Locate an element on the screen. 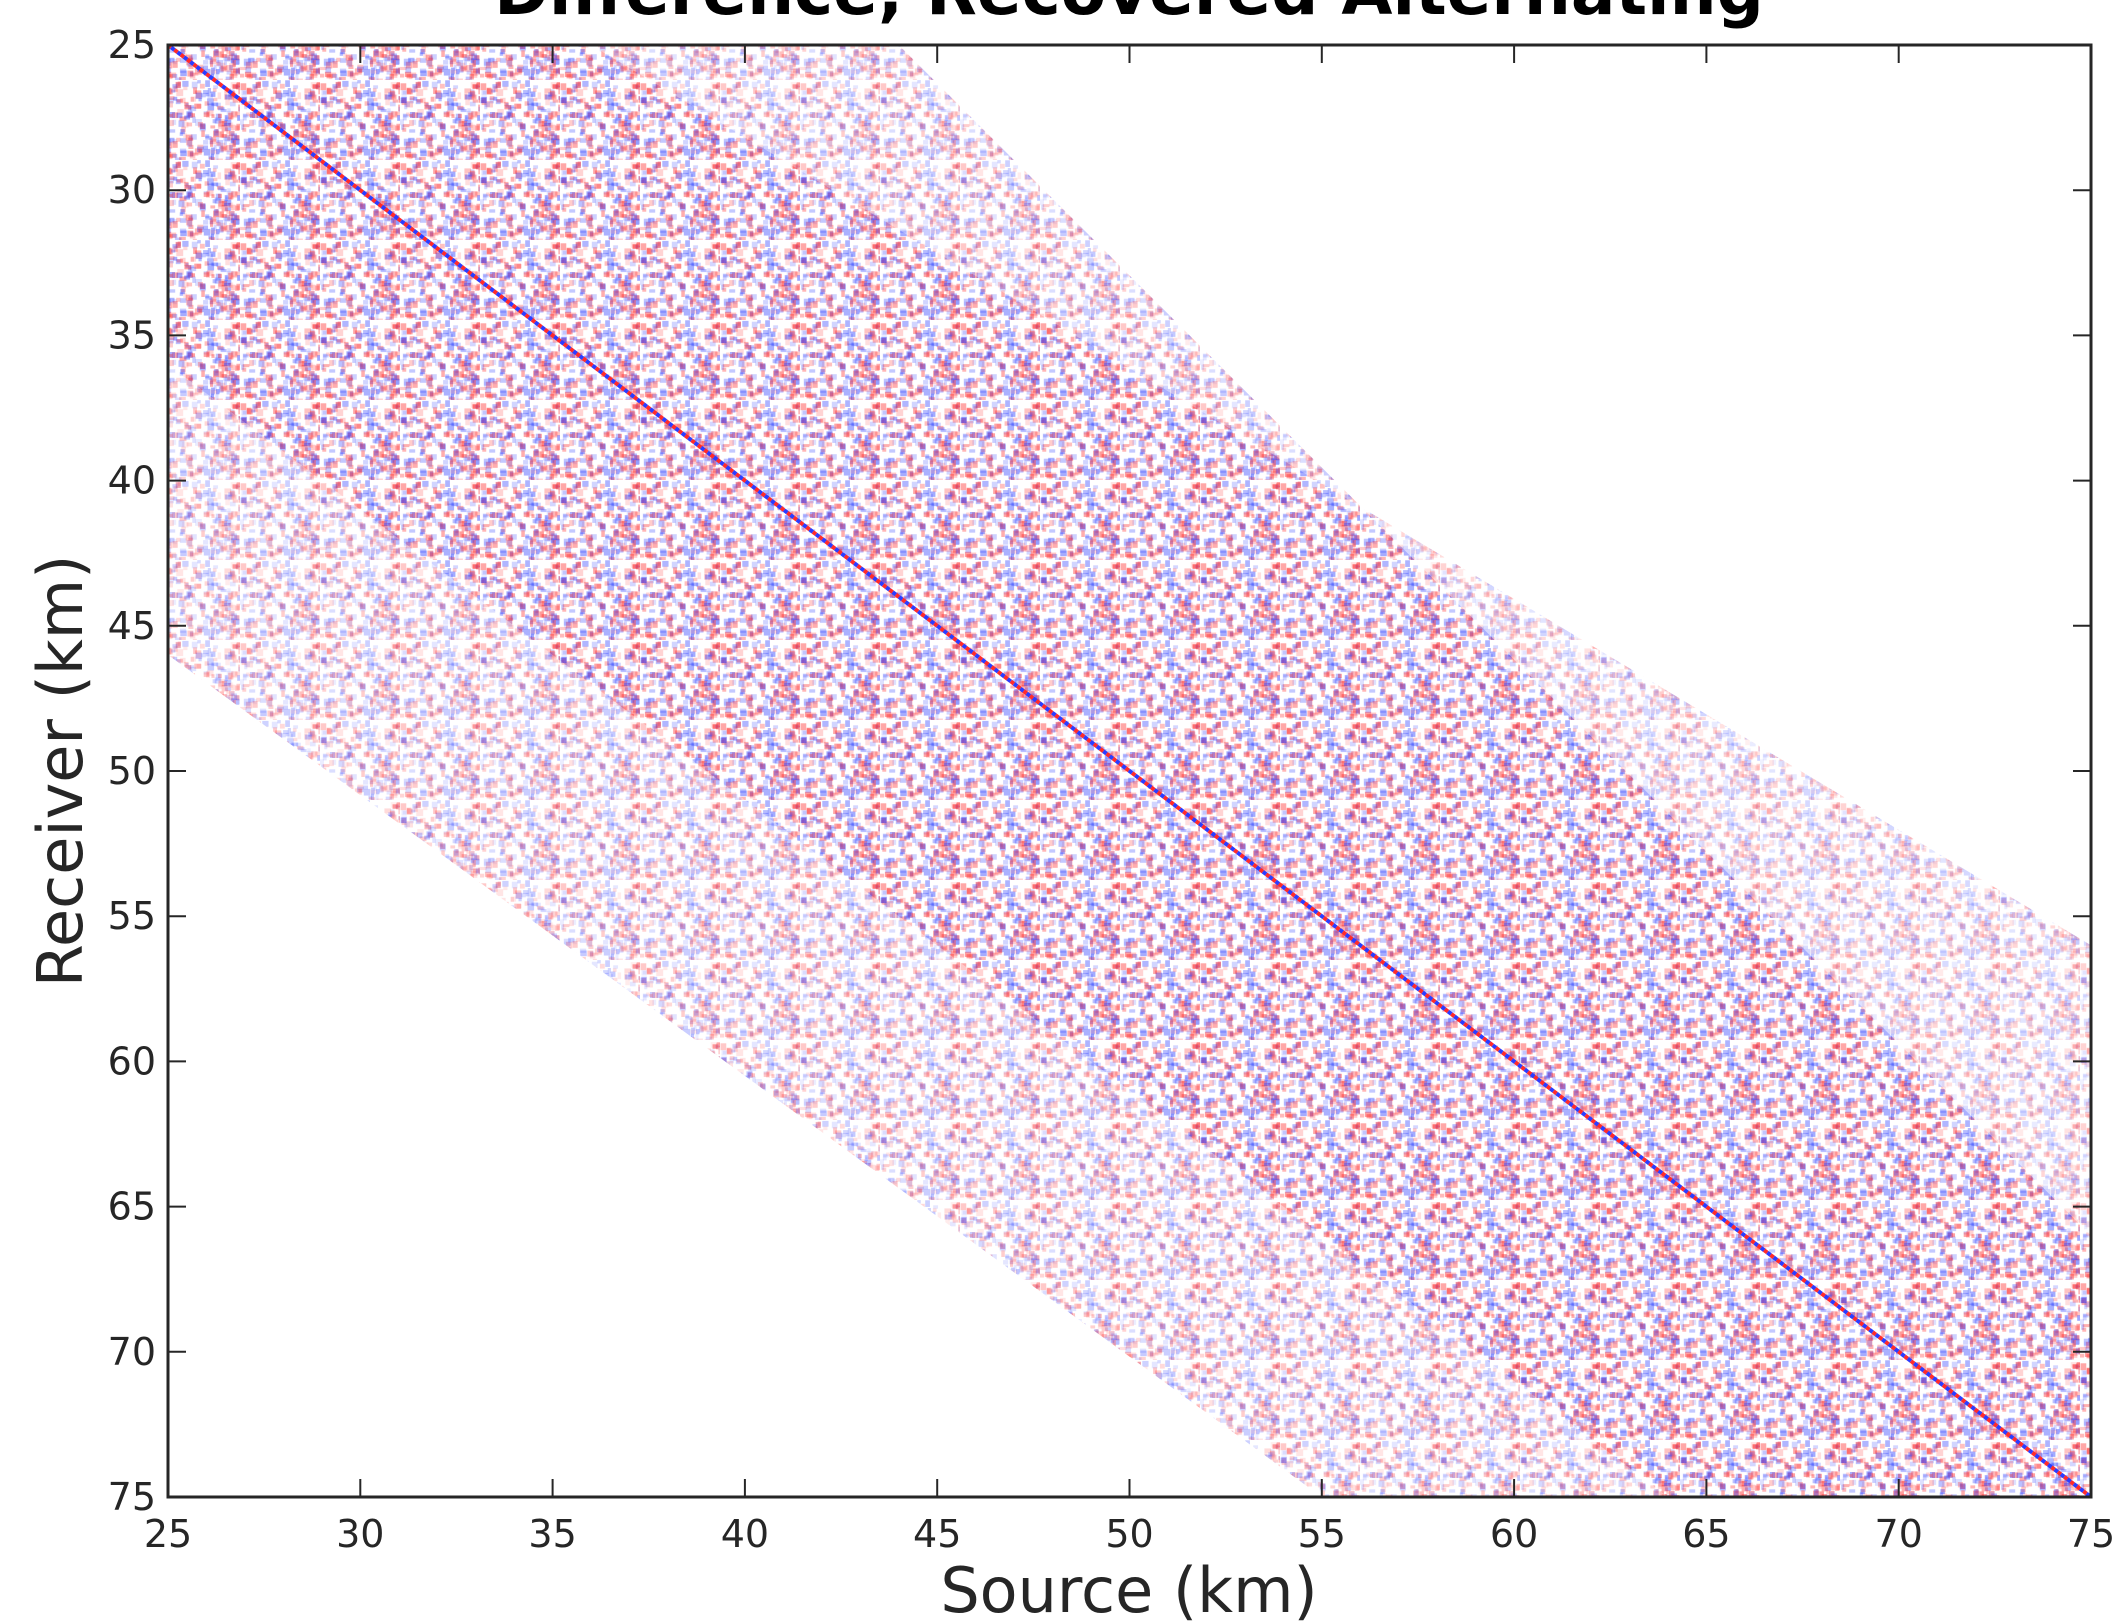 This screenshot has height=1624, width=2115. y-tick-label: 70 is located at coordinates (132, 1352).